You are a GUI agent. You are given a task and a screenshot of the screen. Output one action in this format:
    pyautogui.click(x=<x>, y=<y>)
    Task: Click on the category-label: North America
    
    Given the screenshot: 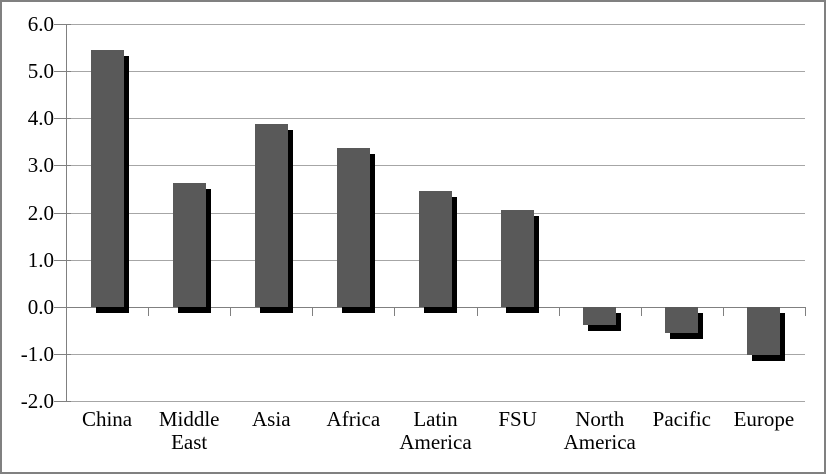 What is the action you would take?
    pyautogui.click(x=600, y=431)
    